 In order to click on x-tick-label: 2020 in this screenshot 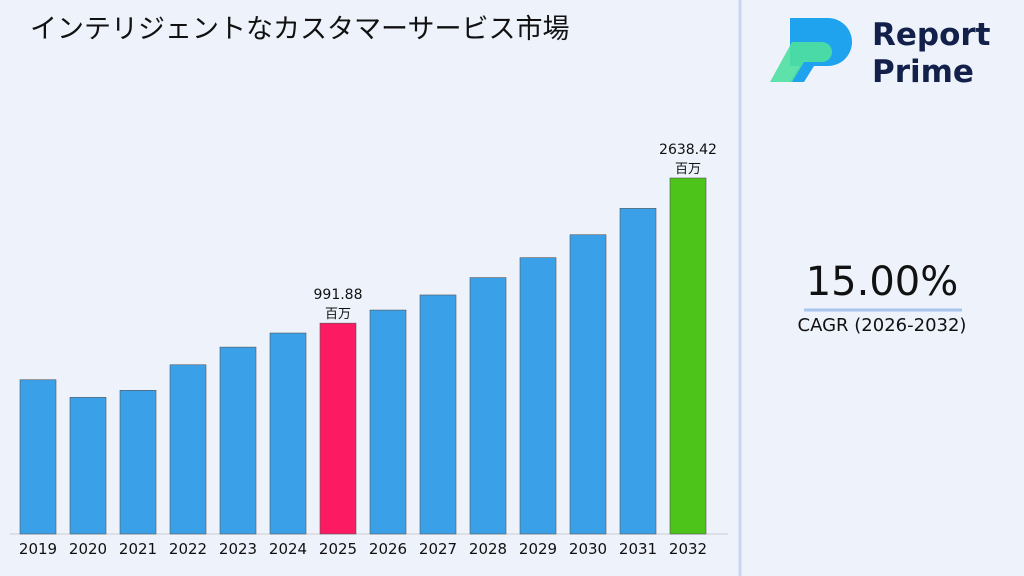, I will do `click(88, 549)`.